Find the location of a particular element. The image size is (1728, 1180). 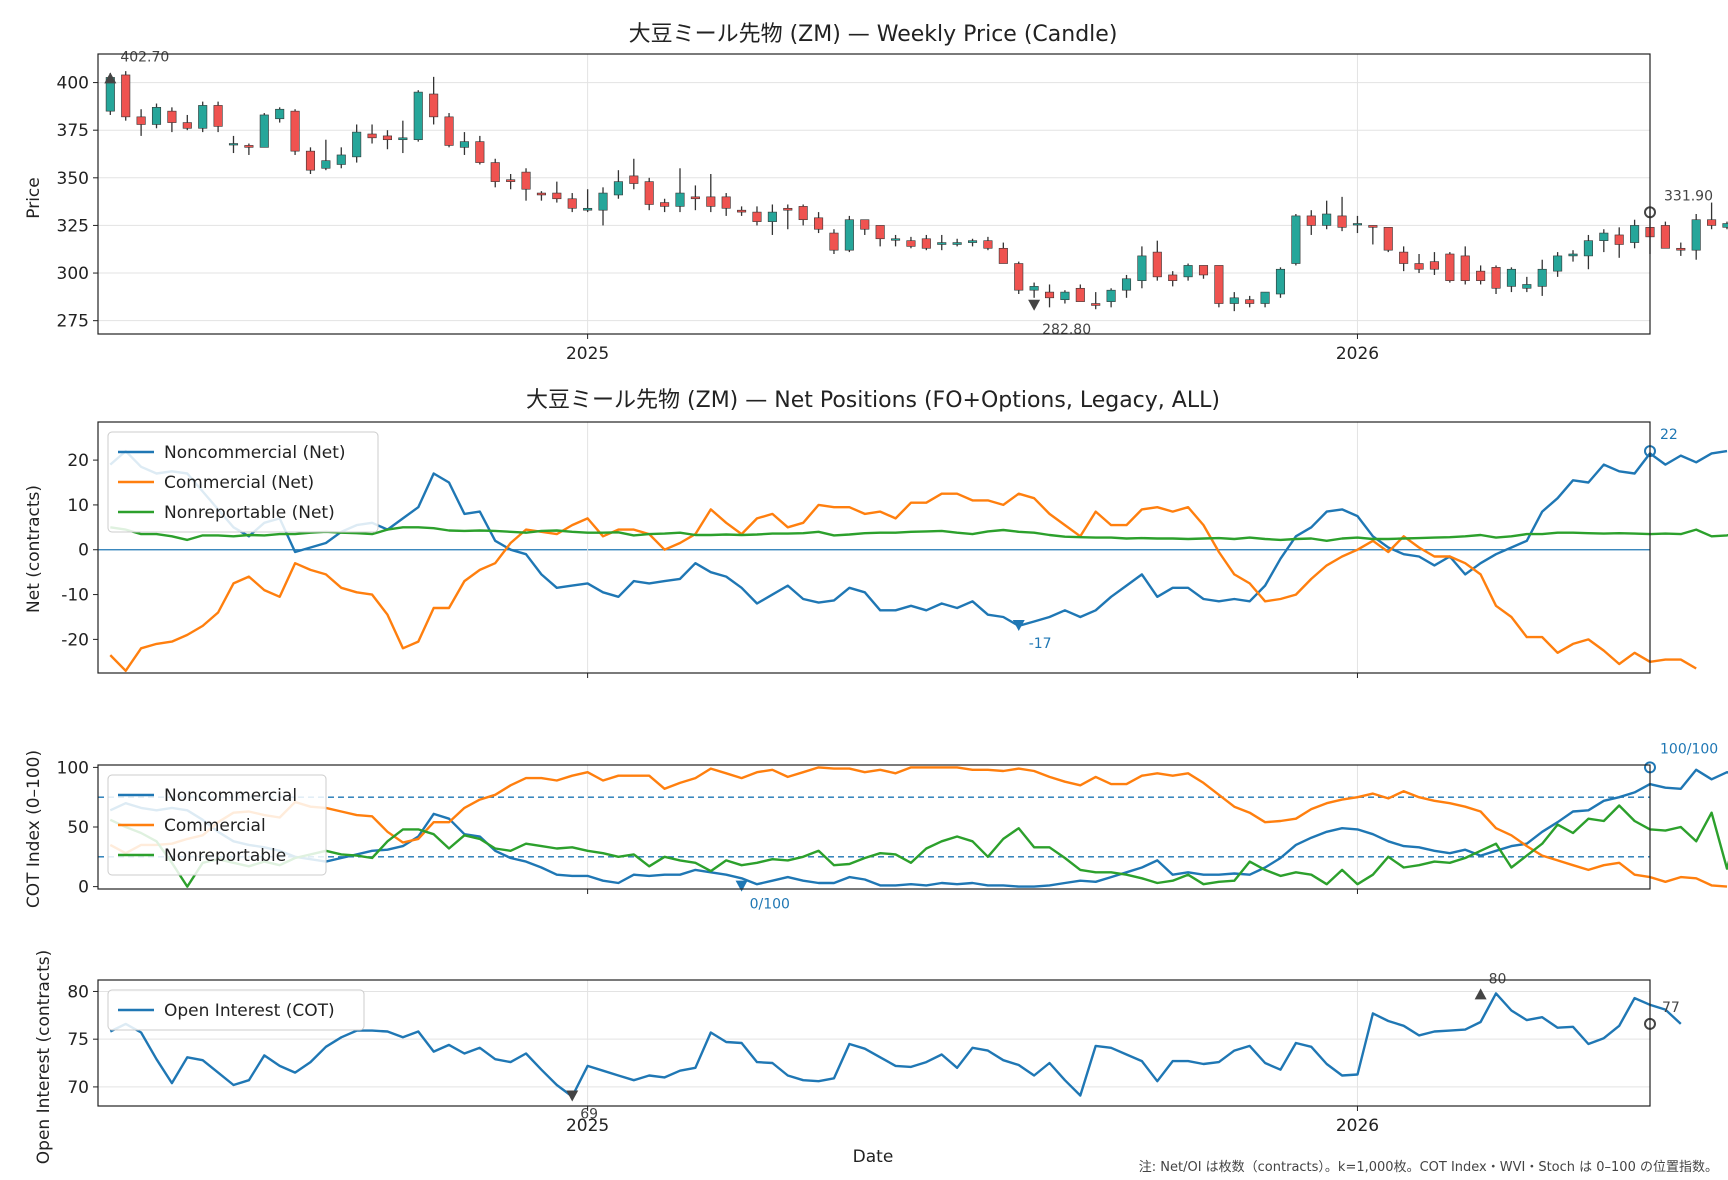

value-annotation: 69 is located at coordinates (589, 1114).